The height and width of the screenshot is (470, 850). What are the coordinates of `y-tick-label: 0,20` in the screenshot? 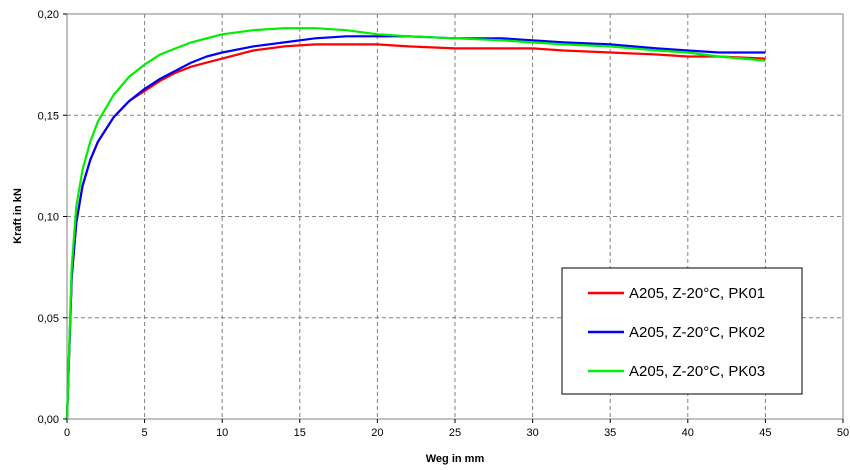 It's located at (48, 15).